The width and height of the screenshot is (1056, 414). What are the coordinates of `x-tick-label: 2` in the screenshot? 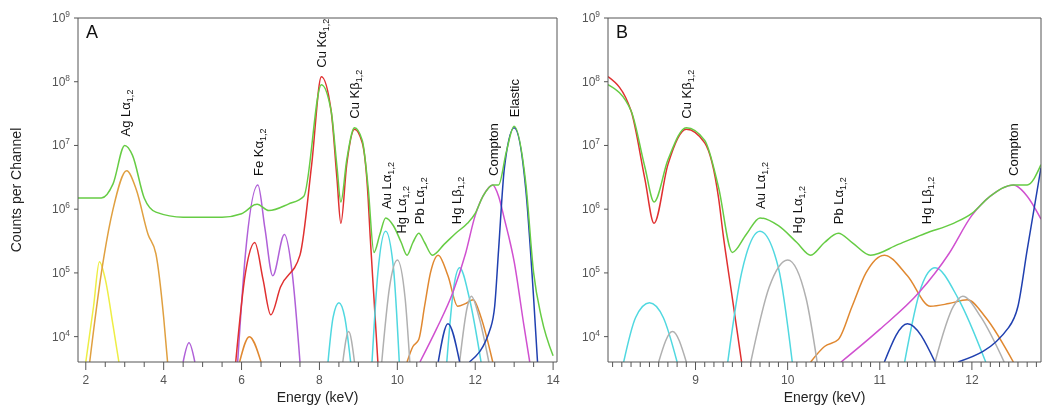 It's located at (86, 380).